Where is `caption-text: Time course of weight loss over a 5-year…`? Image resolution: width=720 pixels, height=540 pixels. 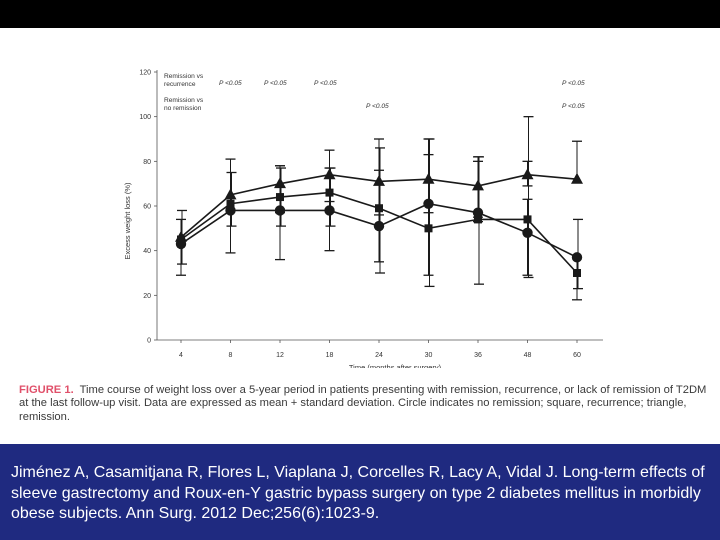
caption-text: Time course of weight loss over a 5-year… is located at coordinates (363, 403).